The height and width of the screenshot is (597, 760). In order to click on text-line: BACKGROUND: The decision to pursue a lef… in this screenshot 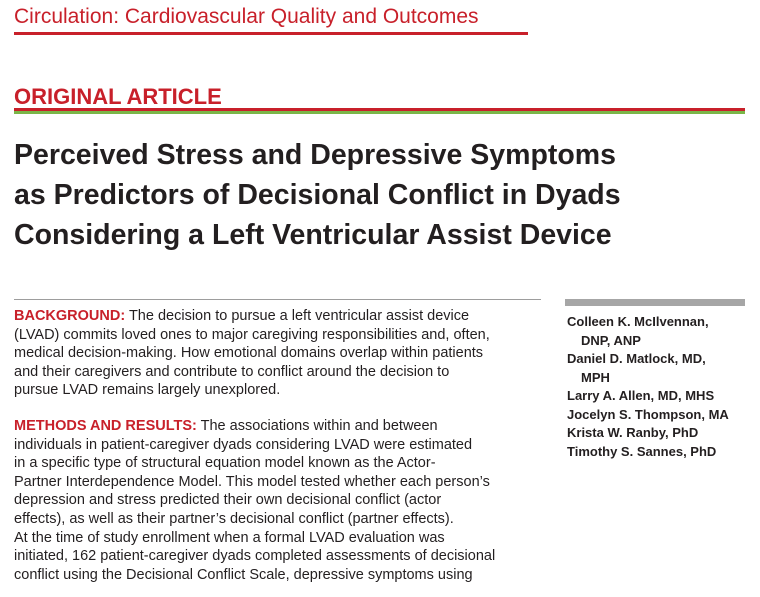, I will do `click(284, 316)`.